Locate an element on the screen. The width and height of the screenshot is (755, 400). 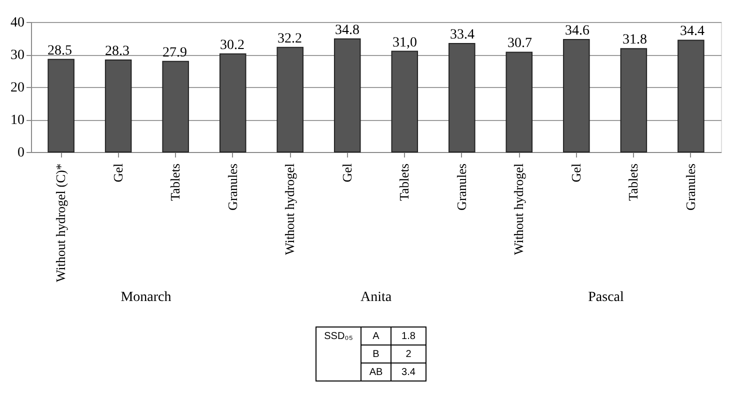
text: 3.4 is located at coordinates (409, 372).